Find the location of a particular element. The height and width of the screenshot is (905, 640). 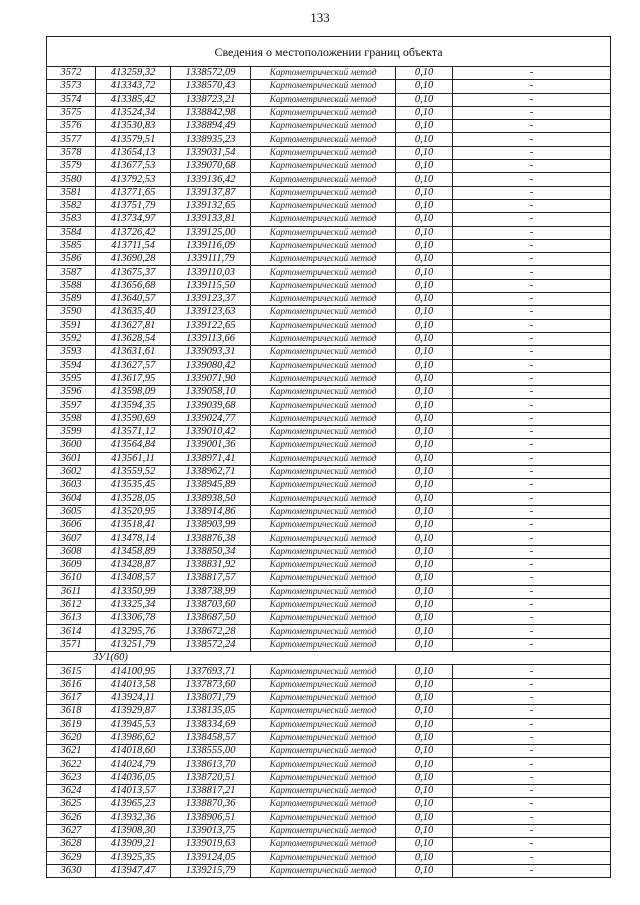

x-coordinate: 413458,89 is located at coordinates (133, 551).